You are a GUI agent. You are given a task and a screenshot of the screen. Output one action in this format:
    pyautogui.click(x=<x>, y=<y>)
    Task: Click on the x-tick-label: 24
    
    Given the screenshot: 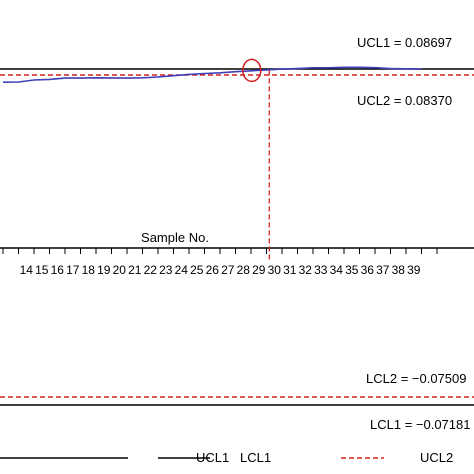 What is the action you would take?
    pyautogui.click(x=182, y=270)
    